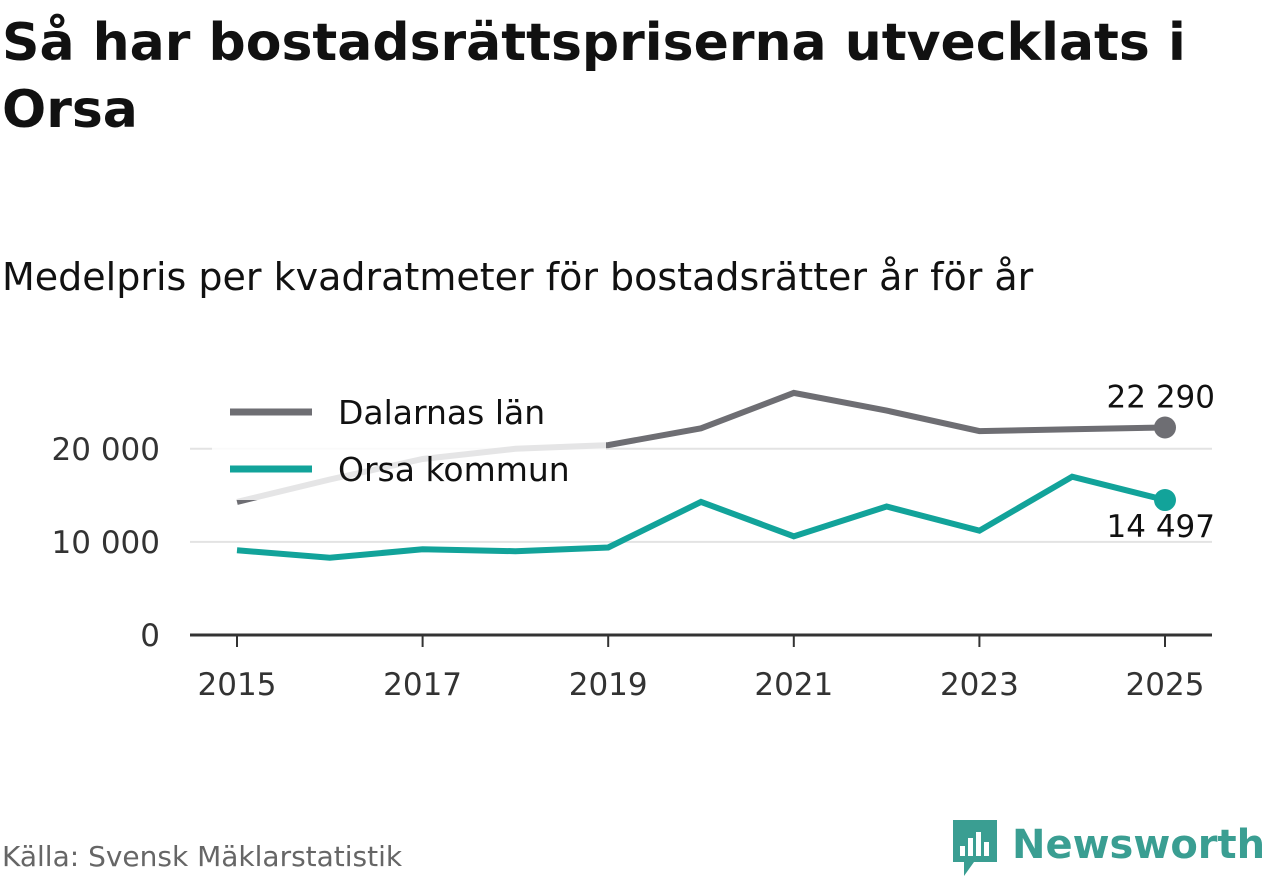 The image size is (1262, 880). Describe the element at coordinates (1161, 527) in the screenshot. I see `end-value-label-1: 14 497` at that location.